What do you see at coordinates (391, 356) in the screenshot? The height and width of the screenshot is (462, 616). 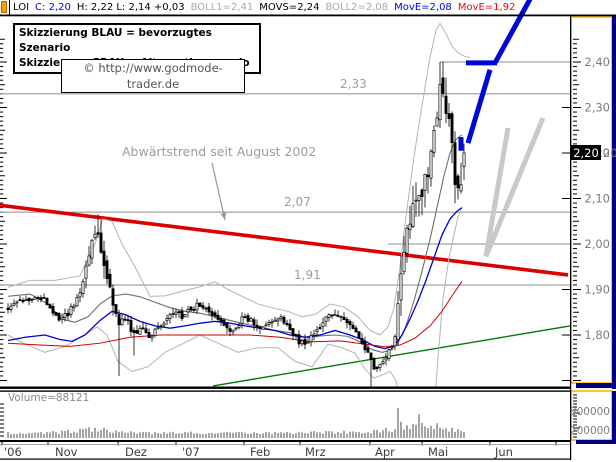 I see `uptrend-line` at bounding box center [391, 356].